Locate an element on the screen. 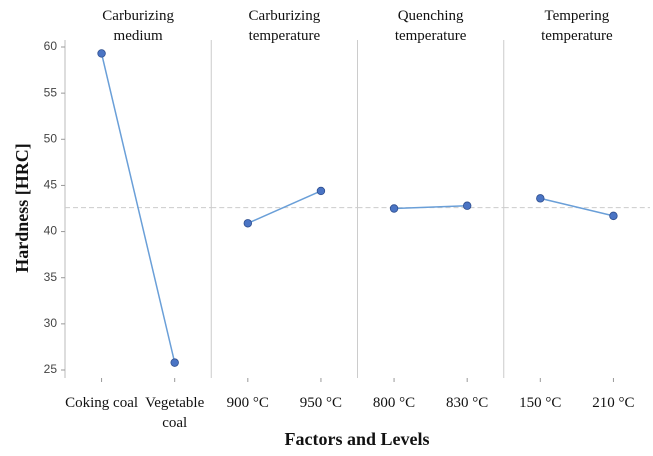  y-tick-label: 40 is located at coordinates (51, 231).